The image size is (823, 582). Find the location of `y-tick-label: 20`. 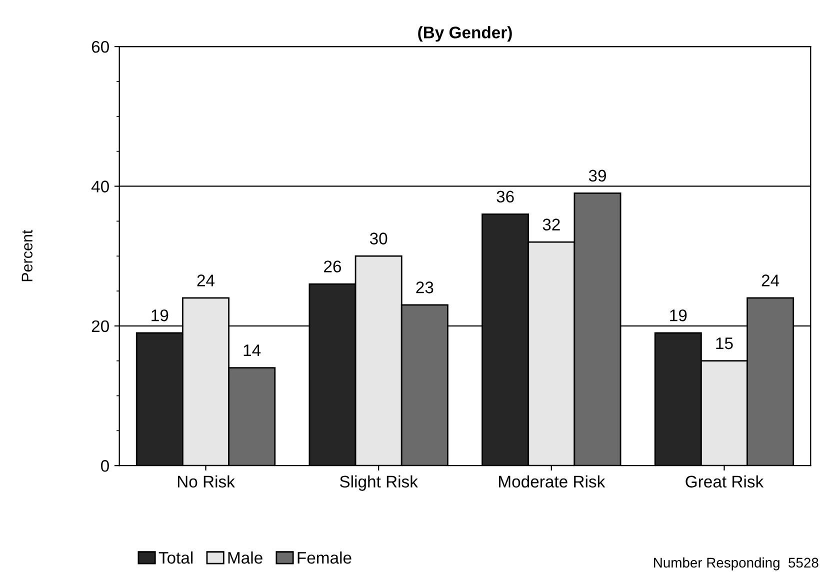

y-tick-label: 20 is located at coordinates (100, 326).